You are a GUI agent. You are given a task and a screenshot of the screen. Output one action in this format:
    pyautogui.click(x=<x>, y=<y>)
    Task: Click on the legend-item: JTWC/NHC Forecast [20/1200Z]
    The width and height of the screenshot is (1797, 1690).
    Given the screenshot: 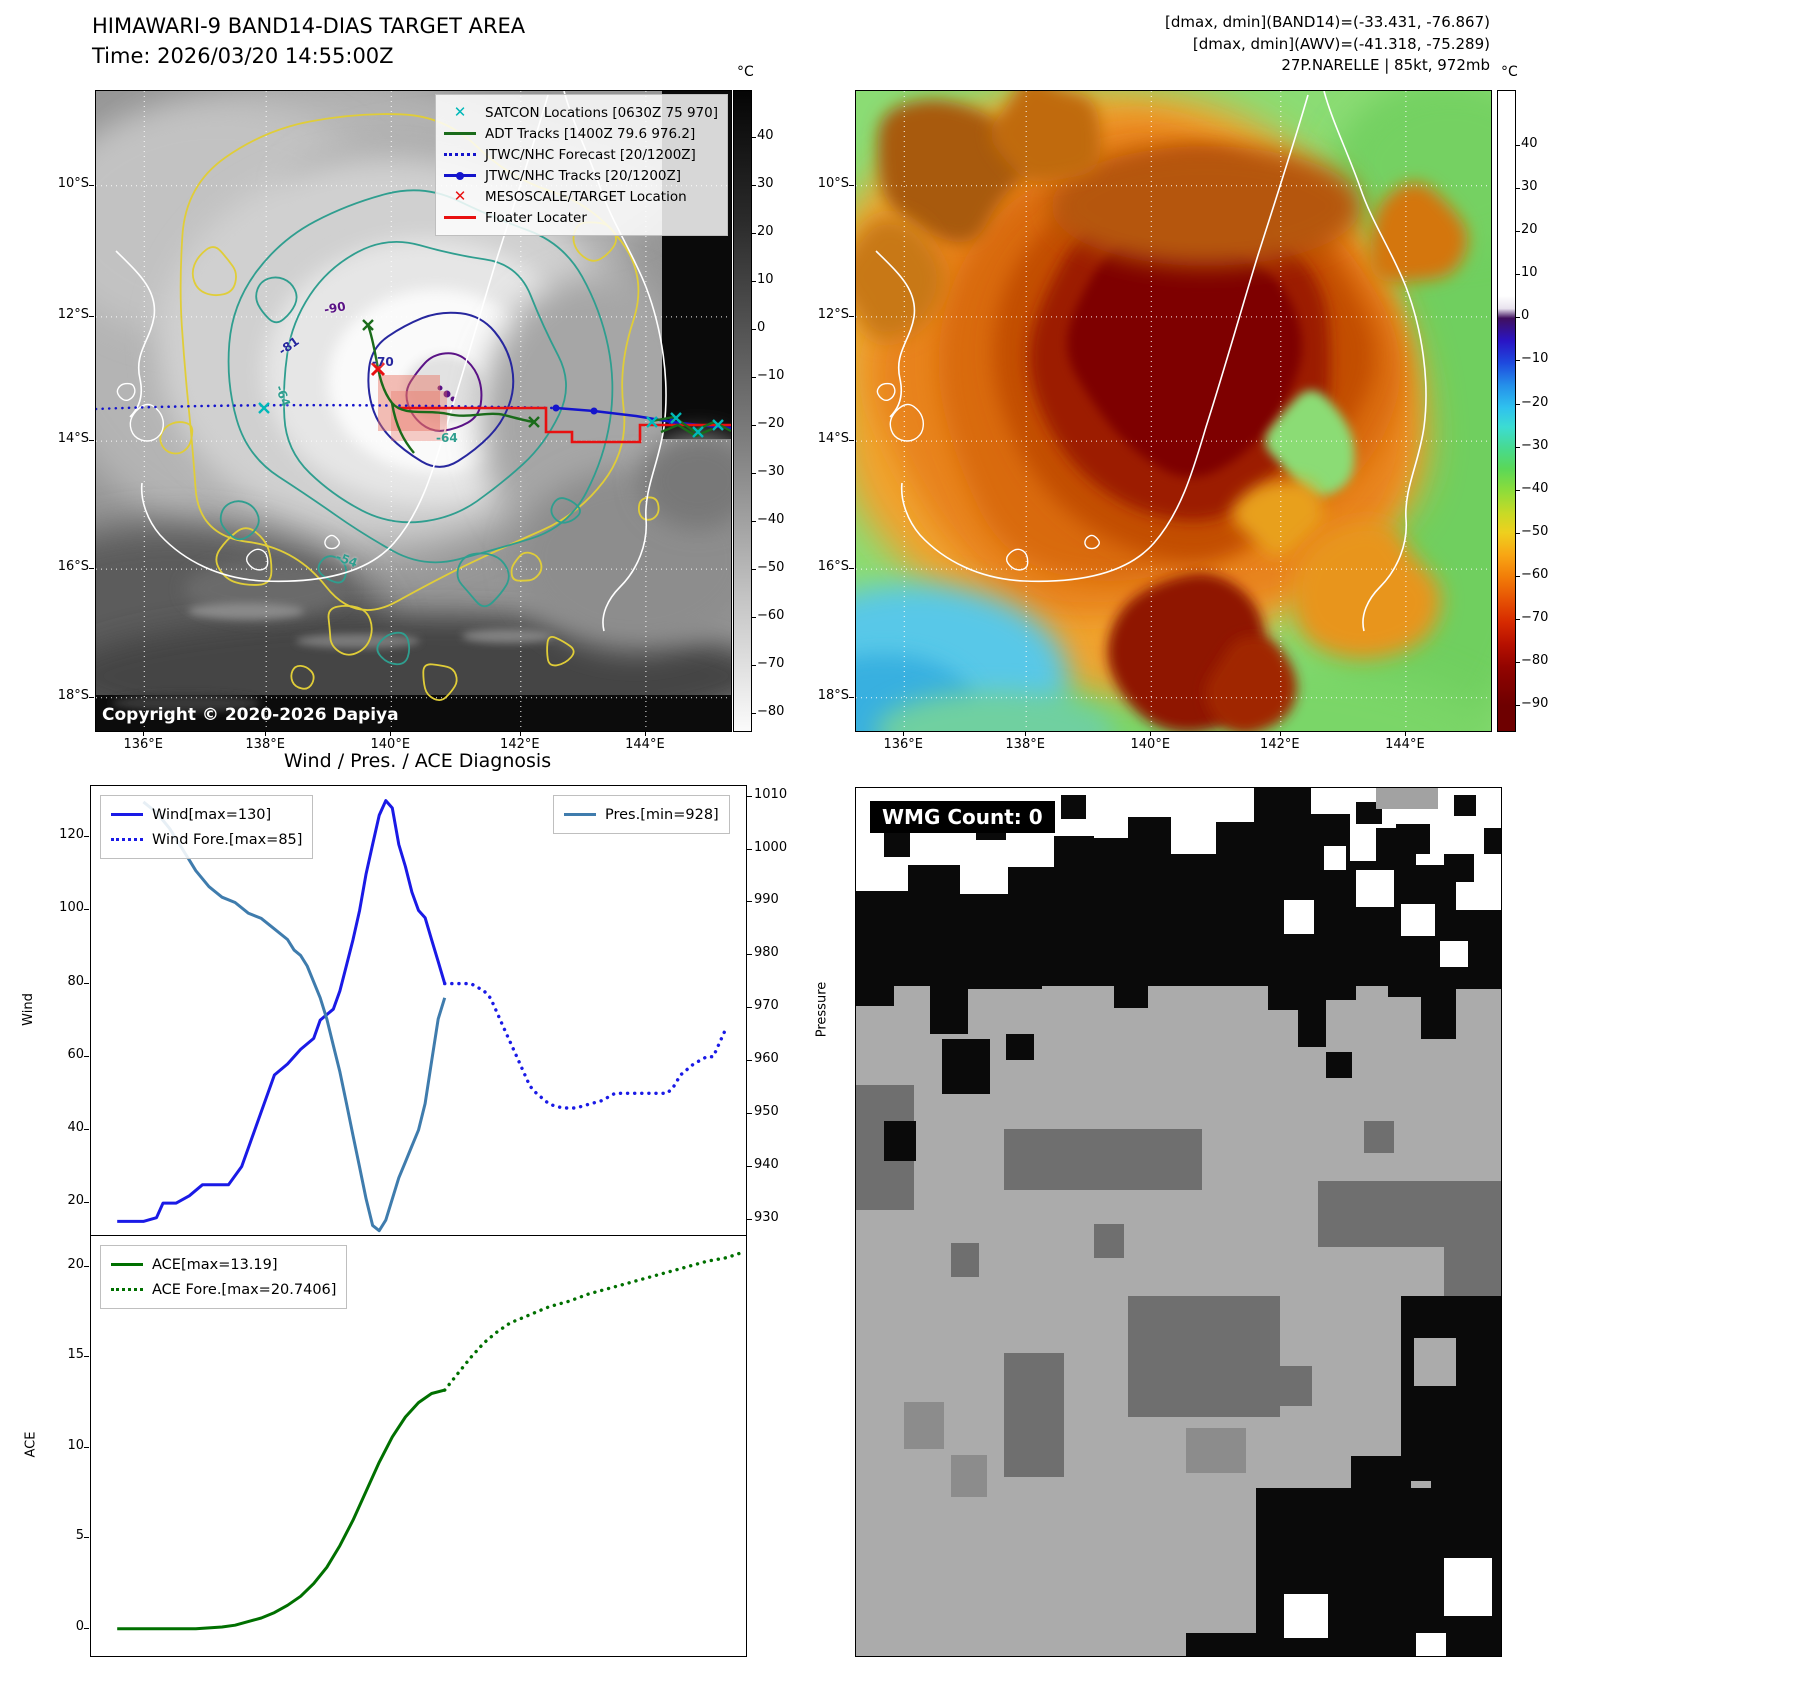 What is the action you would take?
    pyautogui.click(x=581, y=154)
    